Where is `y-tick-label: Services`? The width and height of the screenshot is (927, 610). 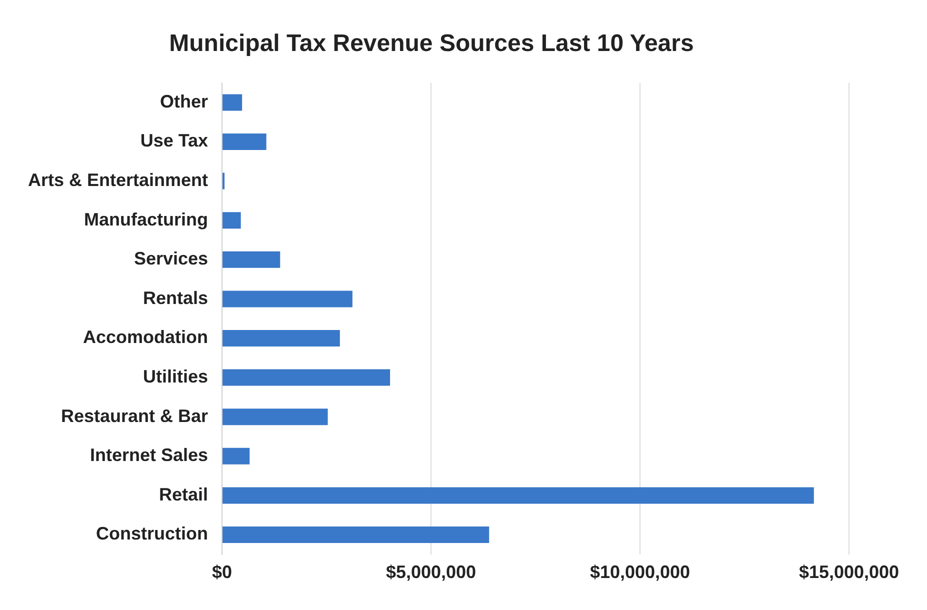
y-tick-label: Services is located at coordinates (171, 258).